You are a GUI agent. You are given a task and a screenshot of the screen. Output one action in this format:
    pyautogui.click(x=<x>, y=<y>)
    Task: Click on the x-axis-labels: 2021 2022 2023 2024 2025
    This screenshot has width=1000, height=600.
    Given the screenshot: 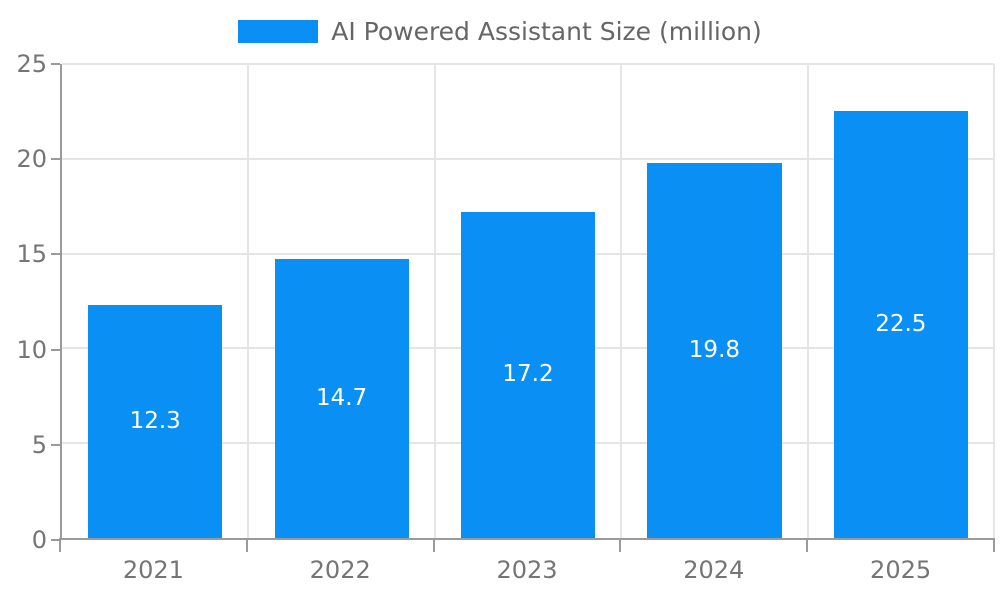 What is the action you would take?
    pyautogui.click(x=527, y=570)
    